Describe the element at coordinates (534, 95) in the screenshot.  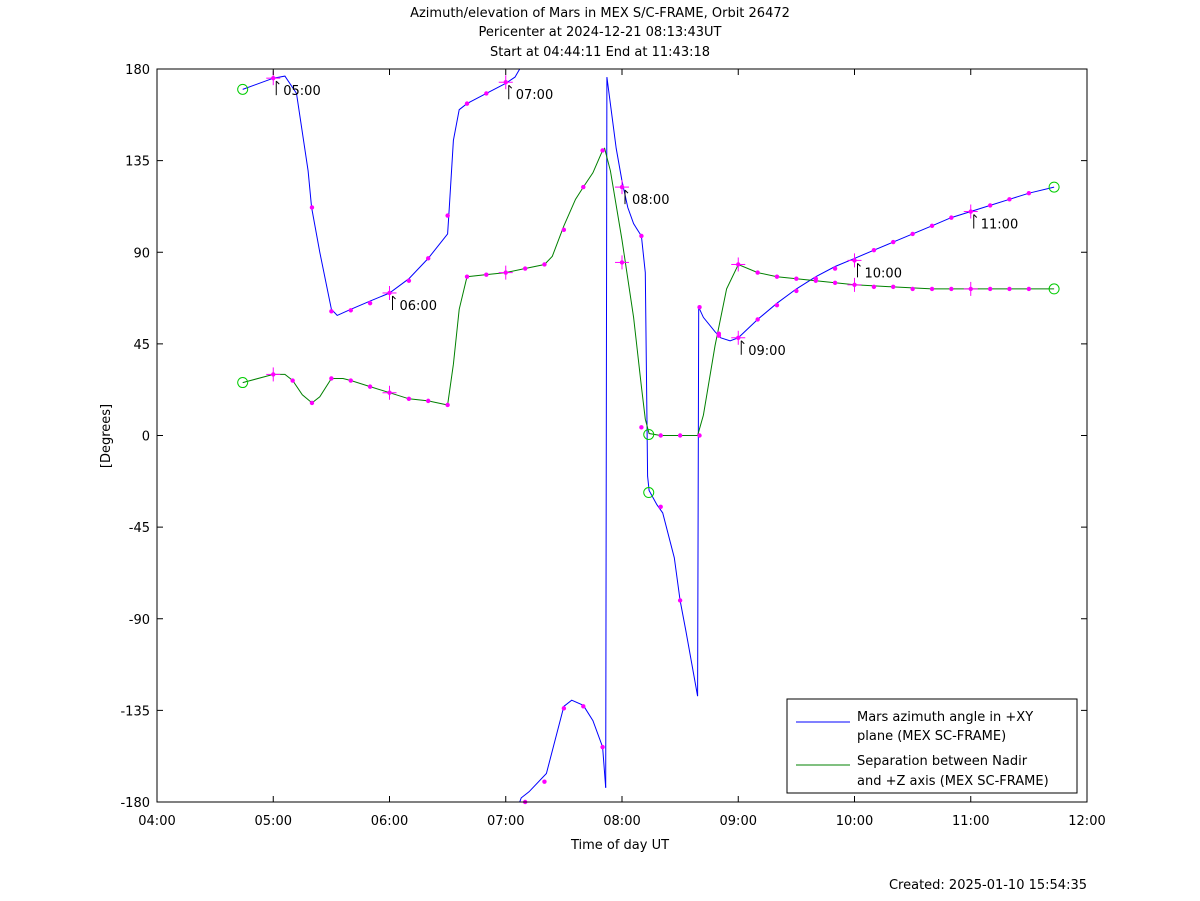
I see `time-label: 07:00` at that location.